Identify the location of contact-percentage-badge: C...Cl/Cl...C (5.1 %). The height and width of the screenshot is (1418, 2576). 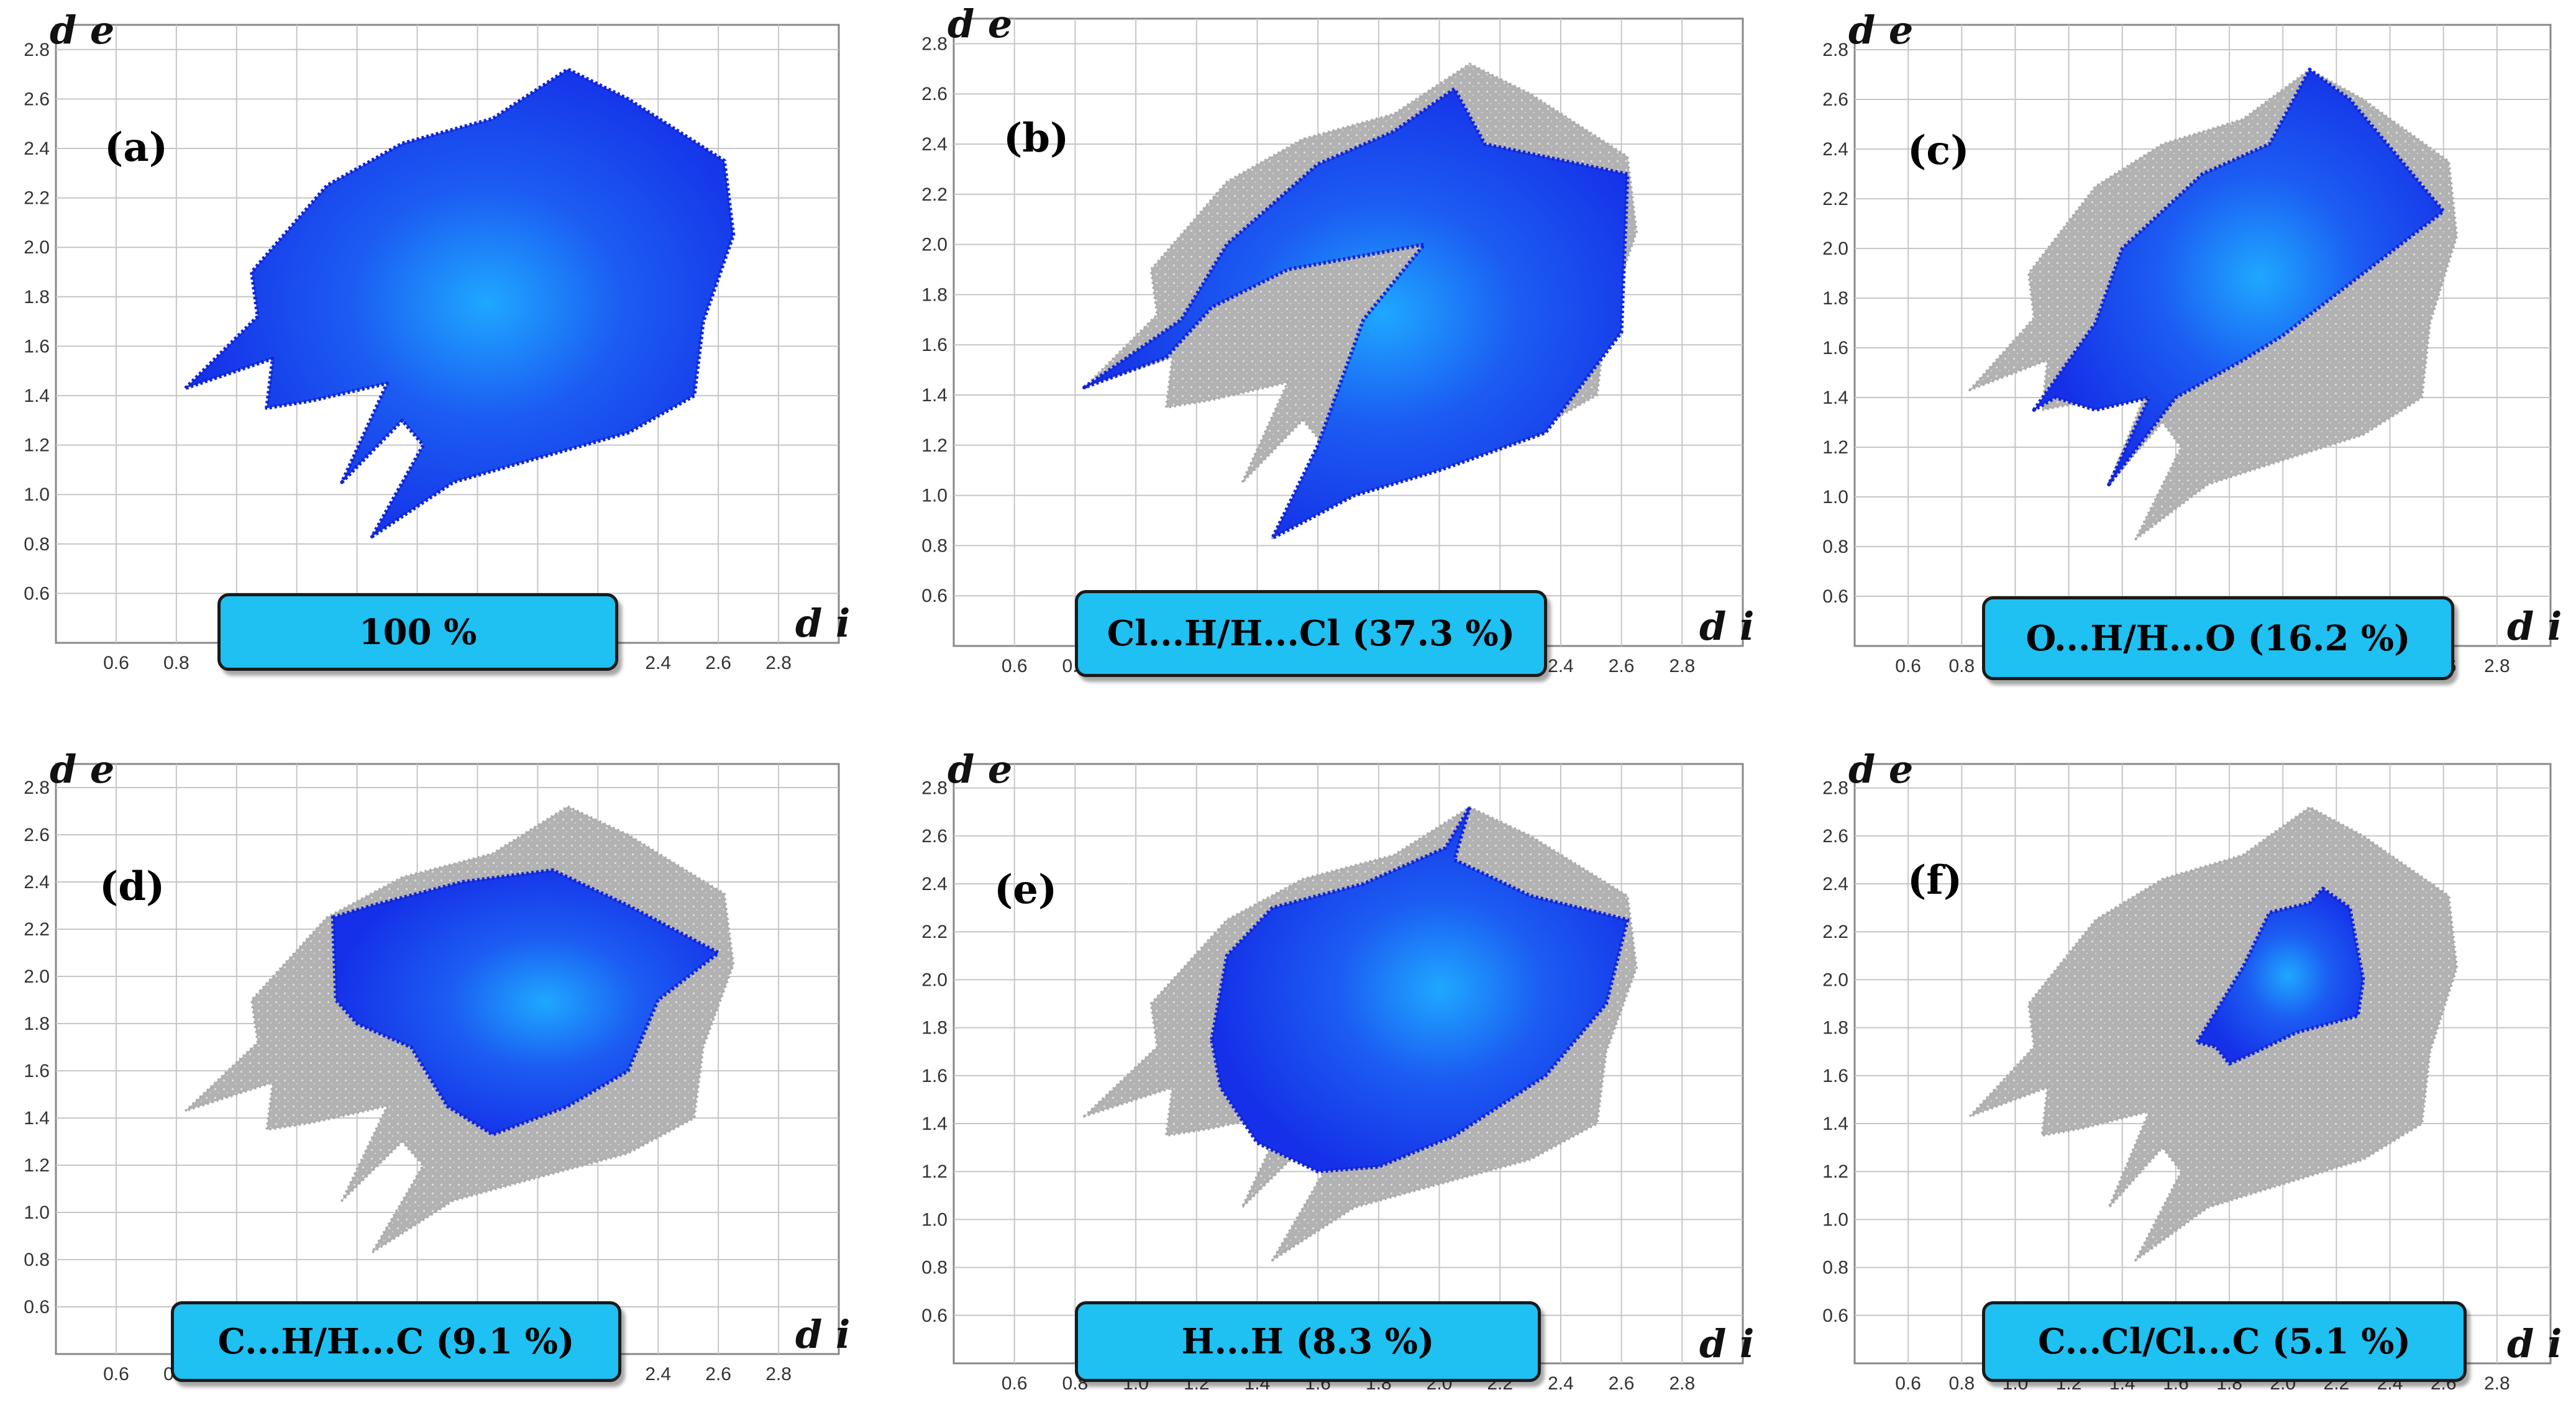
(2224, 1342).